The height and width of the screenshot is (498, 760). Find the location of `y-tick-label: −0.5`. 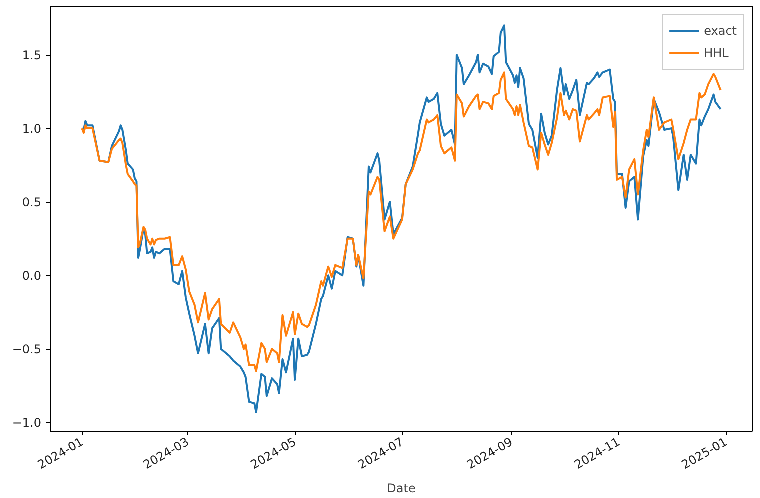

y-tick-label: −0.5 is located at coordinates (27, 349).